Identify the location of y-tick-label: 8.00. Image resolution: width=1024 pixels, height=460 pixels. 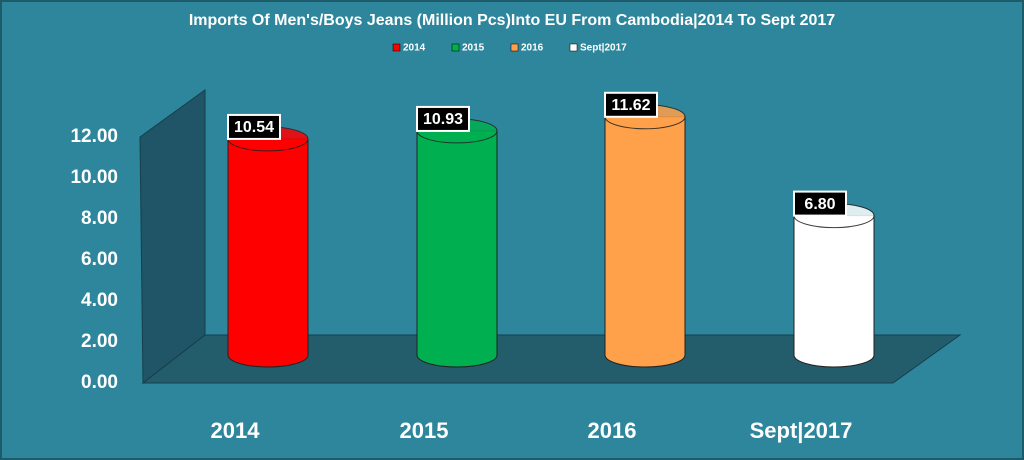
(99, 218).